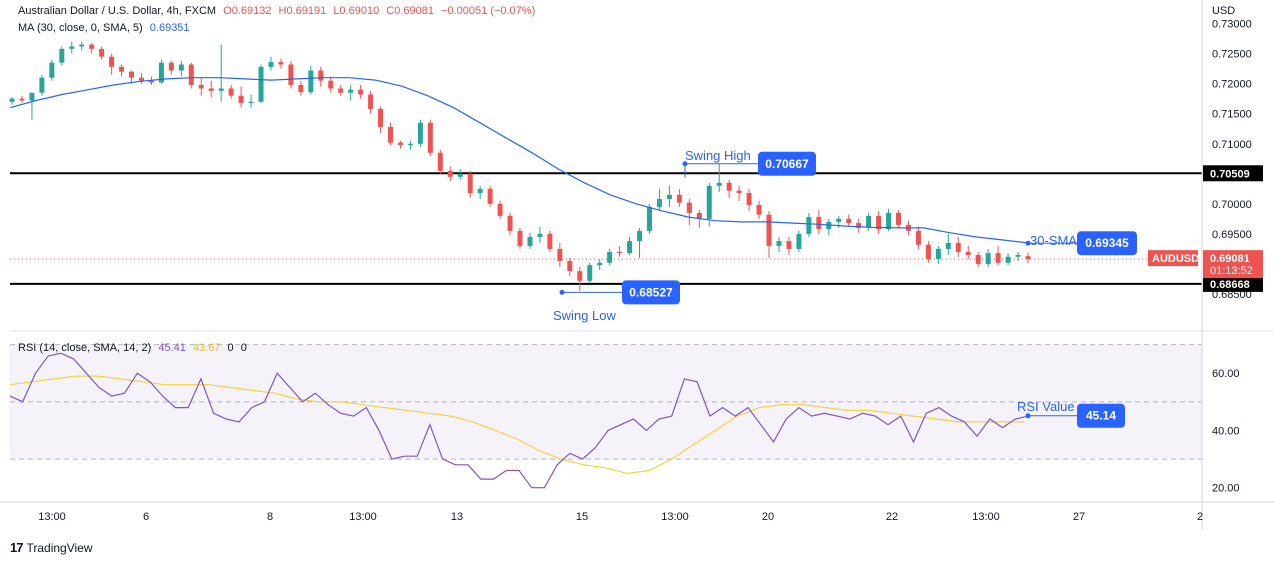  Describe the element at coordinates (106, 28) in the screenshot. I see `ma-legend: MA (30, close, 0, SMA, 5) 0.69351` at that location.